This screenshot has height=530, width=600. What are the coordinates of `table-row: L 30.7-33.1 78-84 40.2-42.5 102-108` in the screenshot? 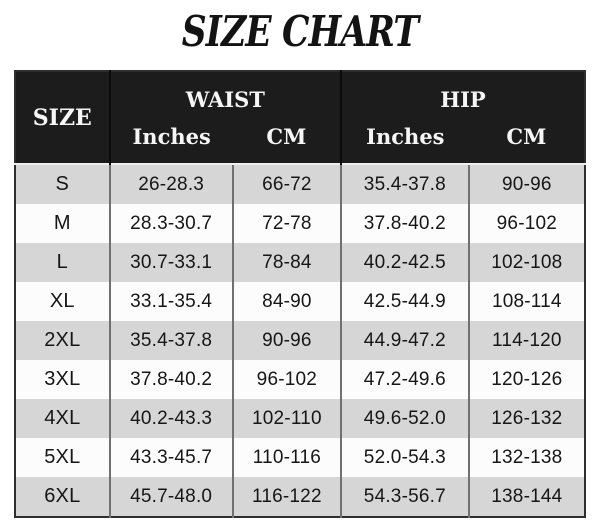 It's located at (300, 262).